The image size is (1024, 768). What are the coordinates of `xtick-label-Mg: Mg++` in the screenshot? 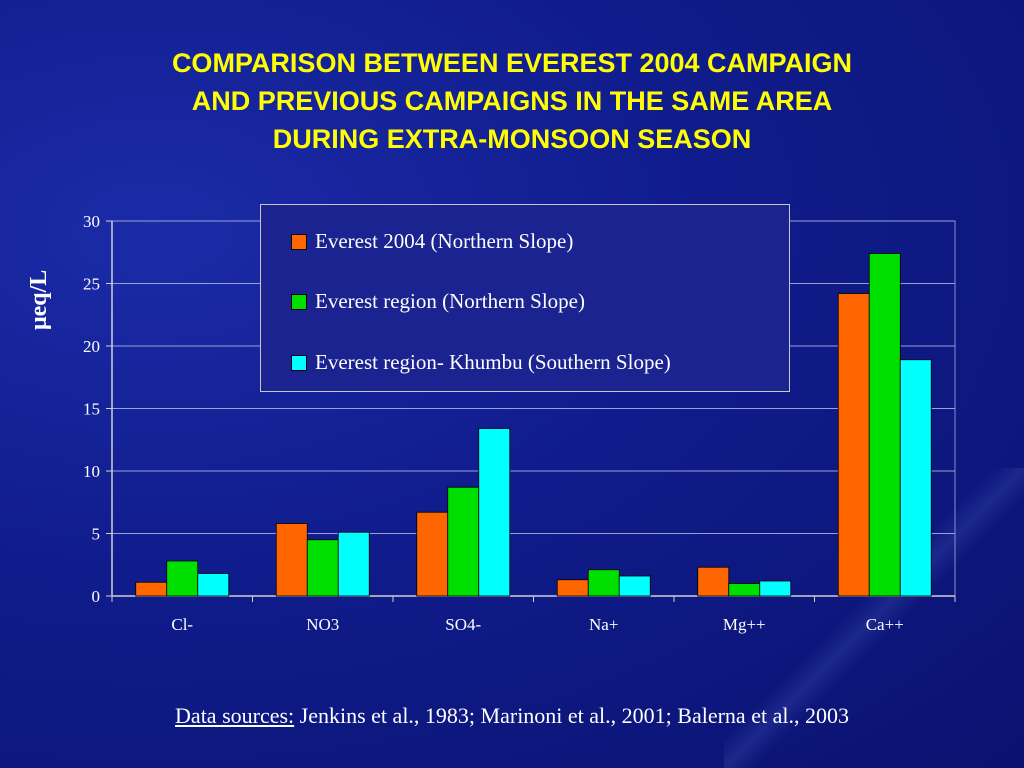 It's located at (744, 624).